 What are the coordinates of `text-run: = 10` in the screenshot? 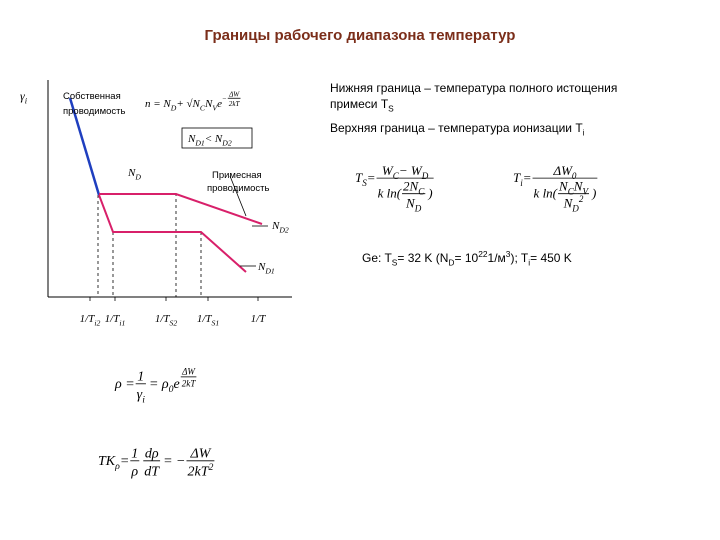 It's located at (466, 258).